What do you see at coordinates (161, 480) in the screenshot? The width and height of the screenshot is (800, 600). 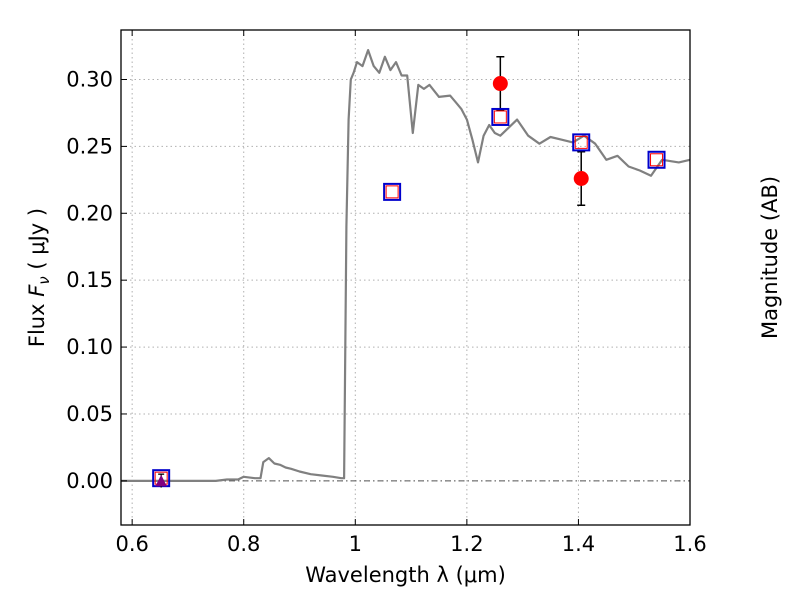 I see `upper-limit-triangle` at bounding box center [161, 480].